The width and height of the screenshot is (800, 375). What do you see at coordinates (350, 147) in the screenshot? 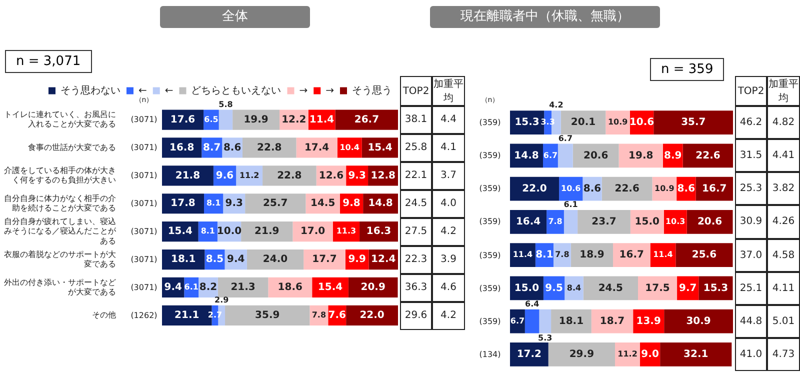
I see `data-label: 10.4` at bounding box center [350, 147].